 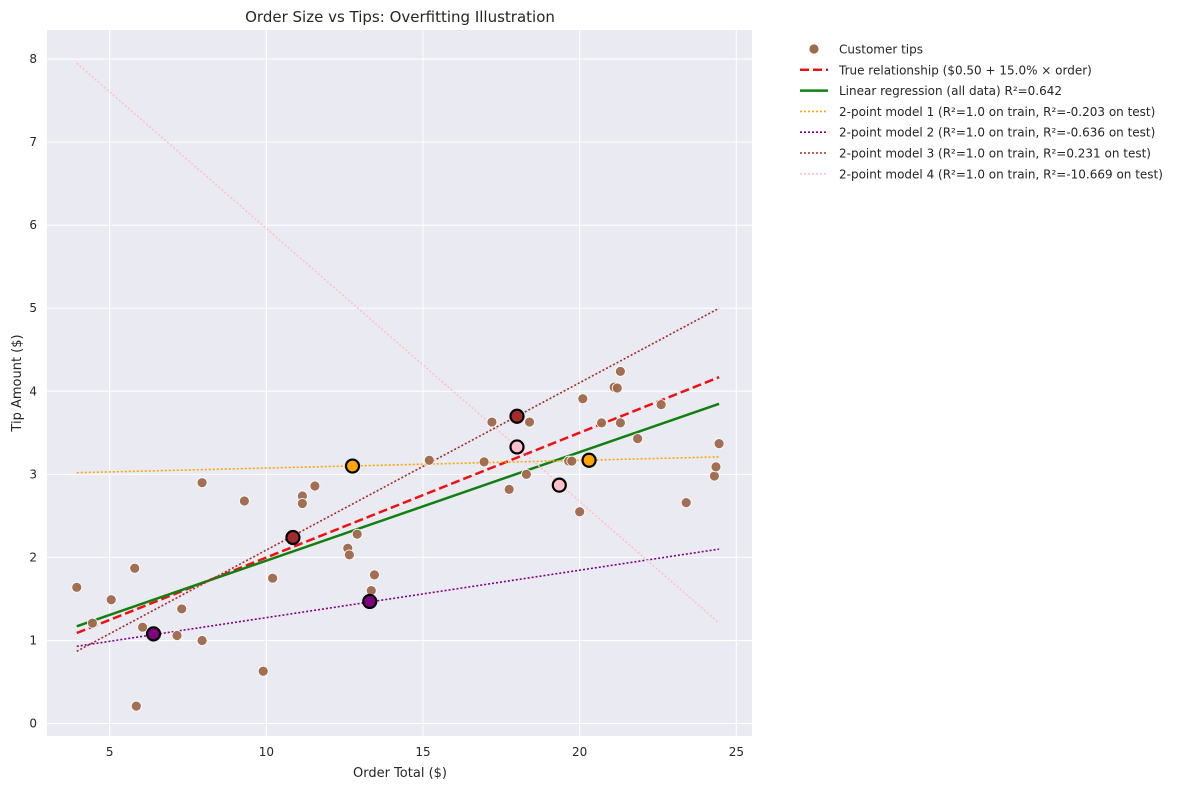 I want to click on train-points, so click(x=371, y=525).